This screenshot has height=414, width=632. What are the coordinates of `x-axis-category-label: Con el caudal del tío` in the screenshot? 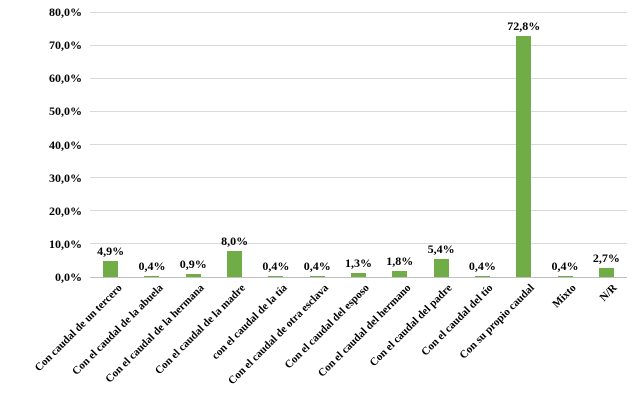 It's located at (457, 320).